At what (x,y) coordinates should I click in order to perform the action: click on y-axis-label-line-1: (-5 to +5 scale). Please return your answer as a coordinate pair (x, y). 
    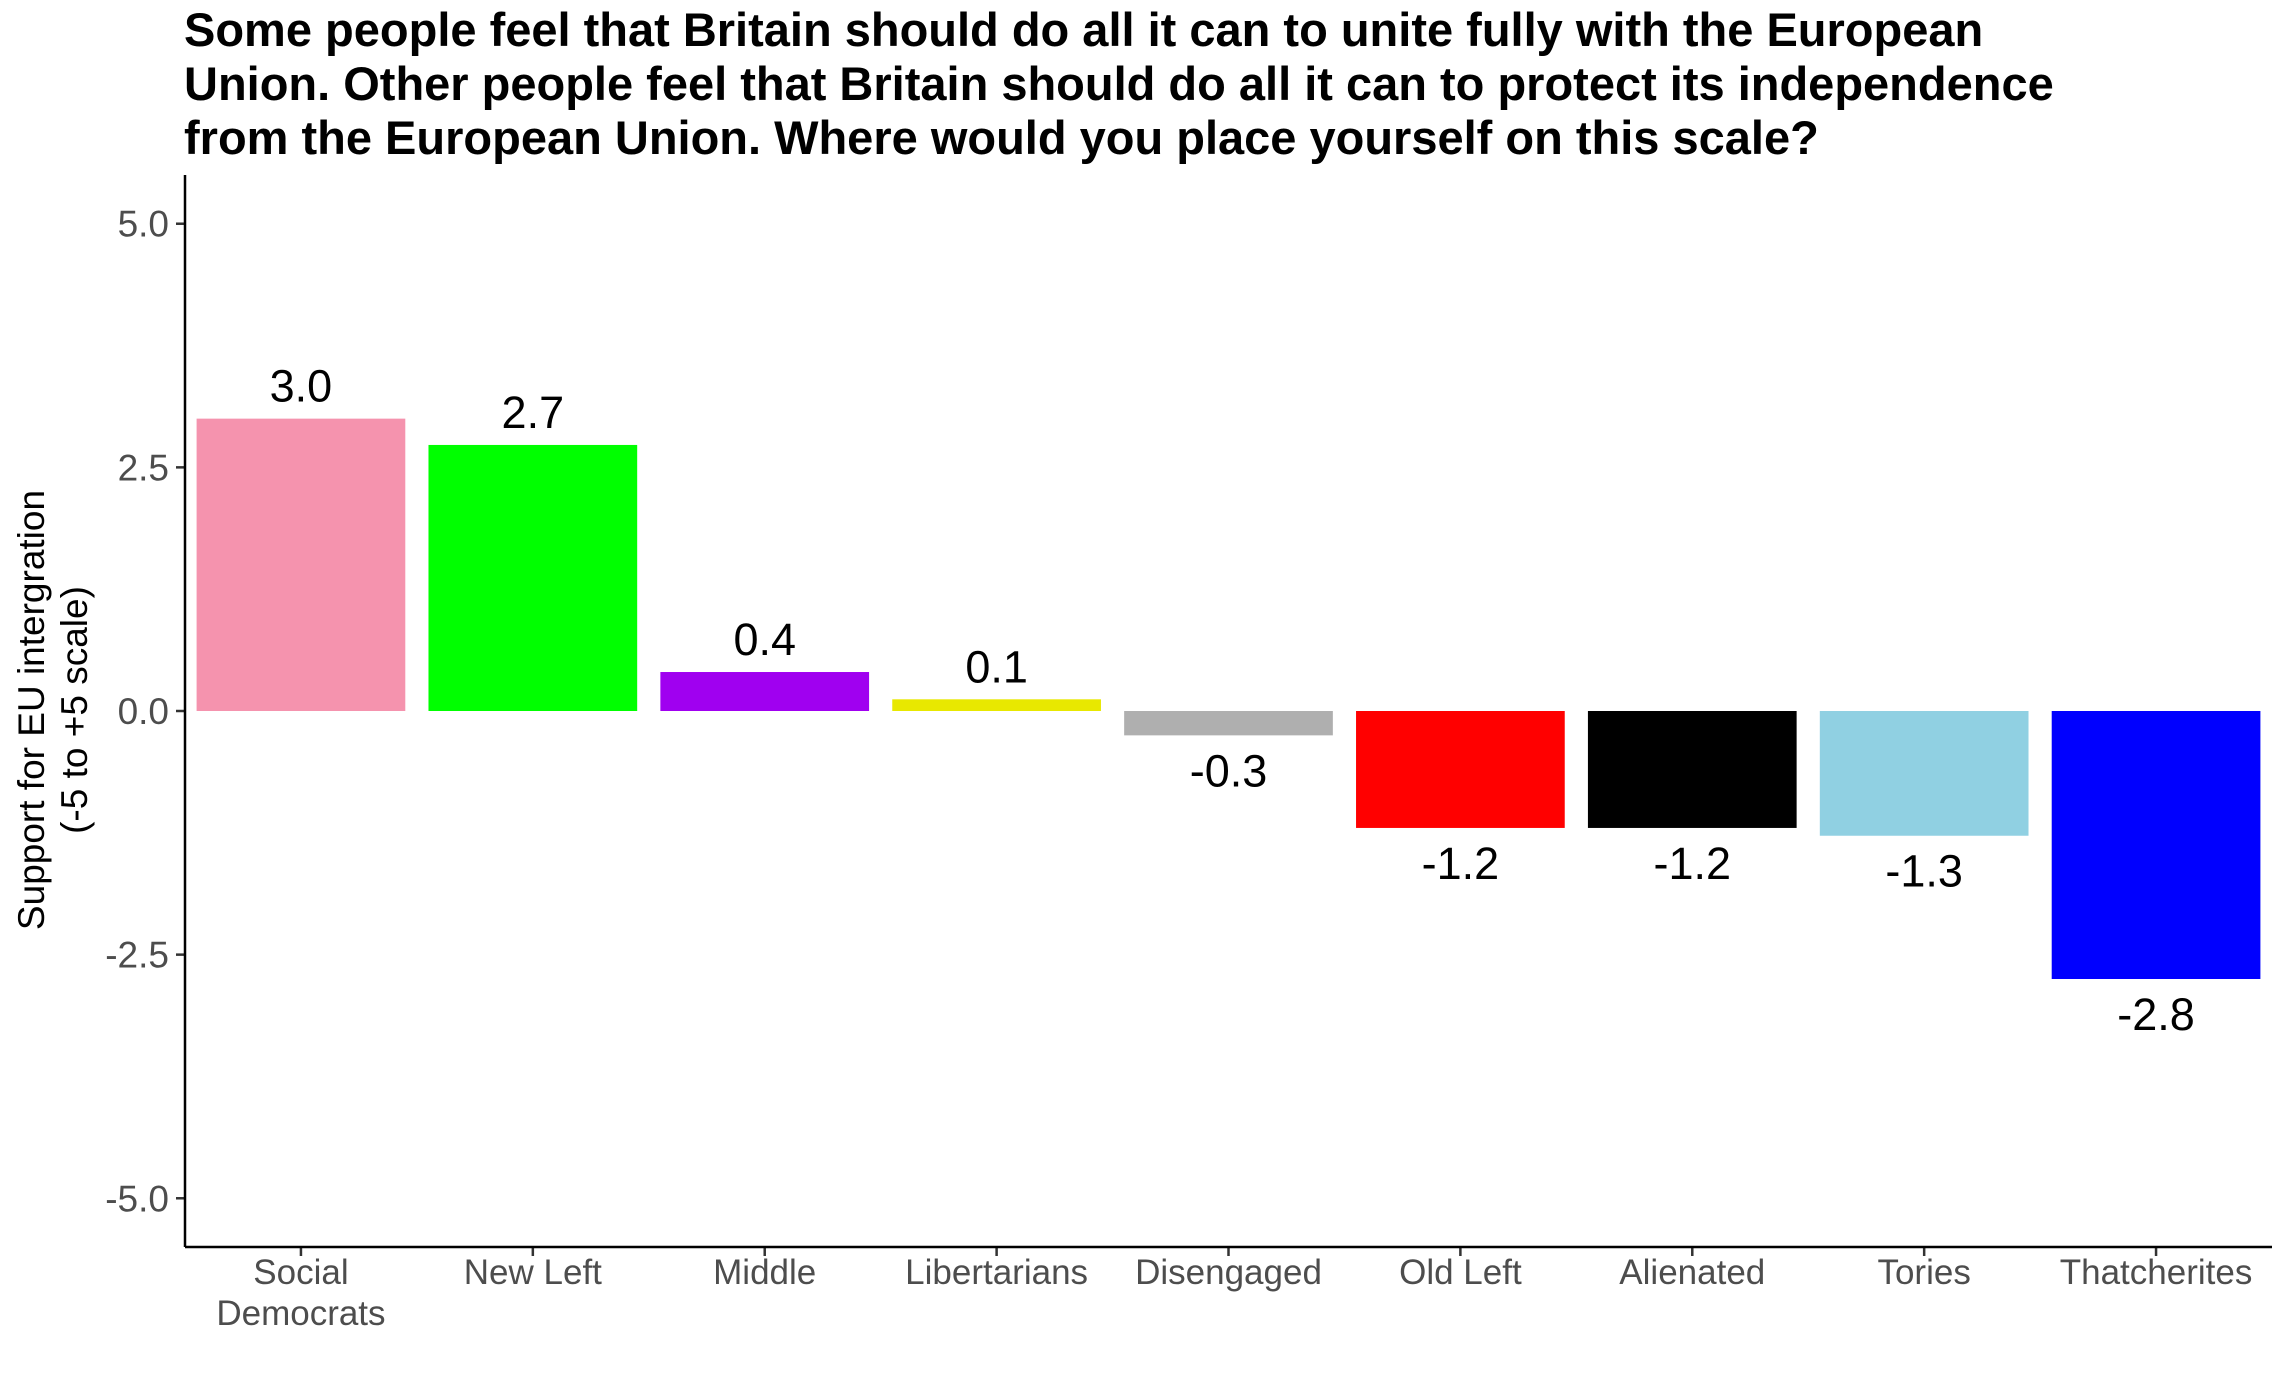
    Looking at the image, I should click on (74, 710).